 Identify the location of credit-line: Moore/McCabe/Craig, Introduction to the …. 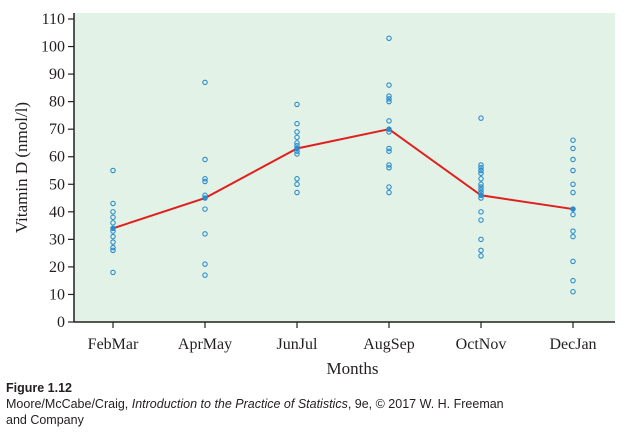
(316, 404).